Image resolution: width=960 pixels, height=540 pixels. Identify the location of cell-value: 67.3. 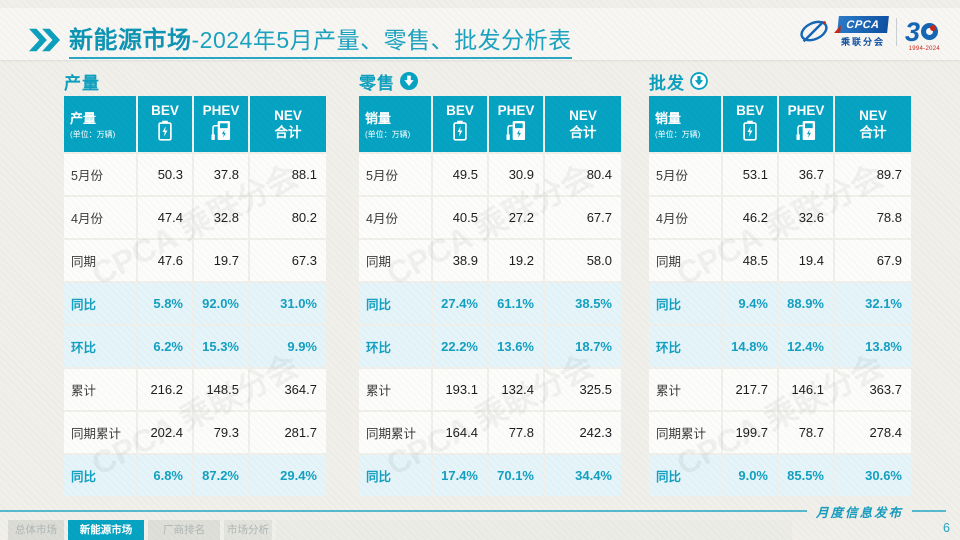
(288, 260).